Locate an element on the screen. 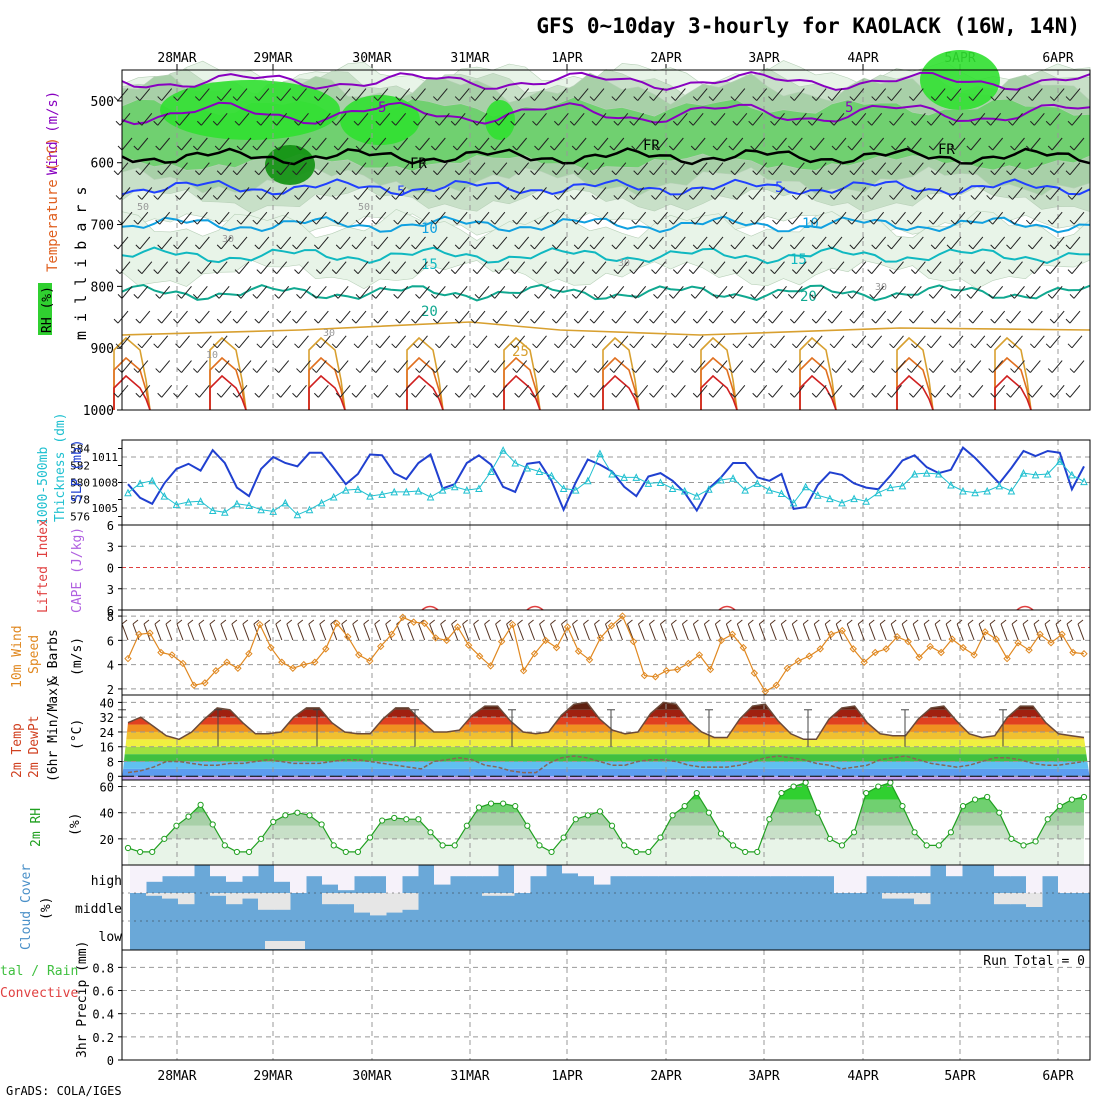  cloud-row-label: middle is located at coordinates (98, 909).